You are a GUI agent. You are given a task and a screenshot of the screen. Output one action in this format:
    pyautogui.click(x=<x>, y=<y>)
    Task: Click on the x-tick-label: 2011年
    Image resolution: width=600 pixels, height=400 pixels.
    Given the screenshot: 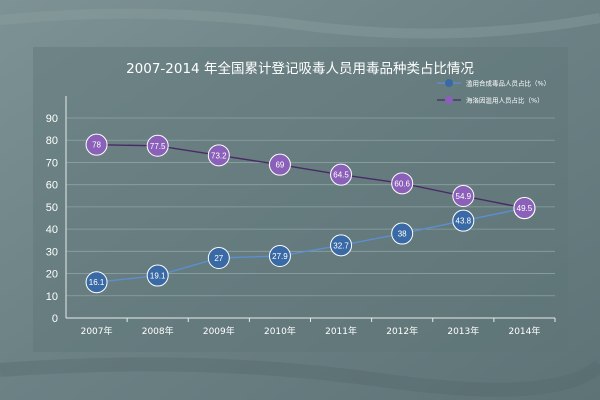 What is the action you would take?
    pyautogui.click(x=341, y=331)
    